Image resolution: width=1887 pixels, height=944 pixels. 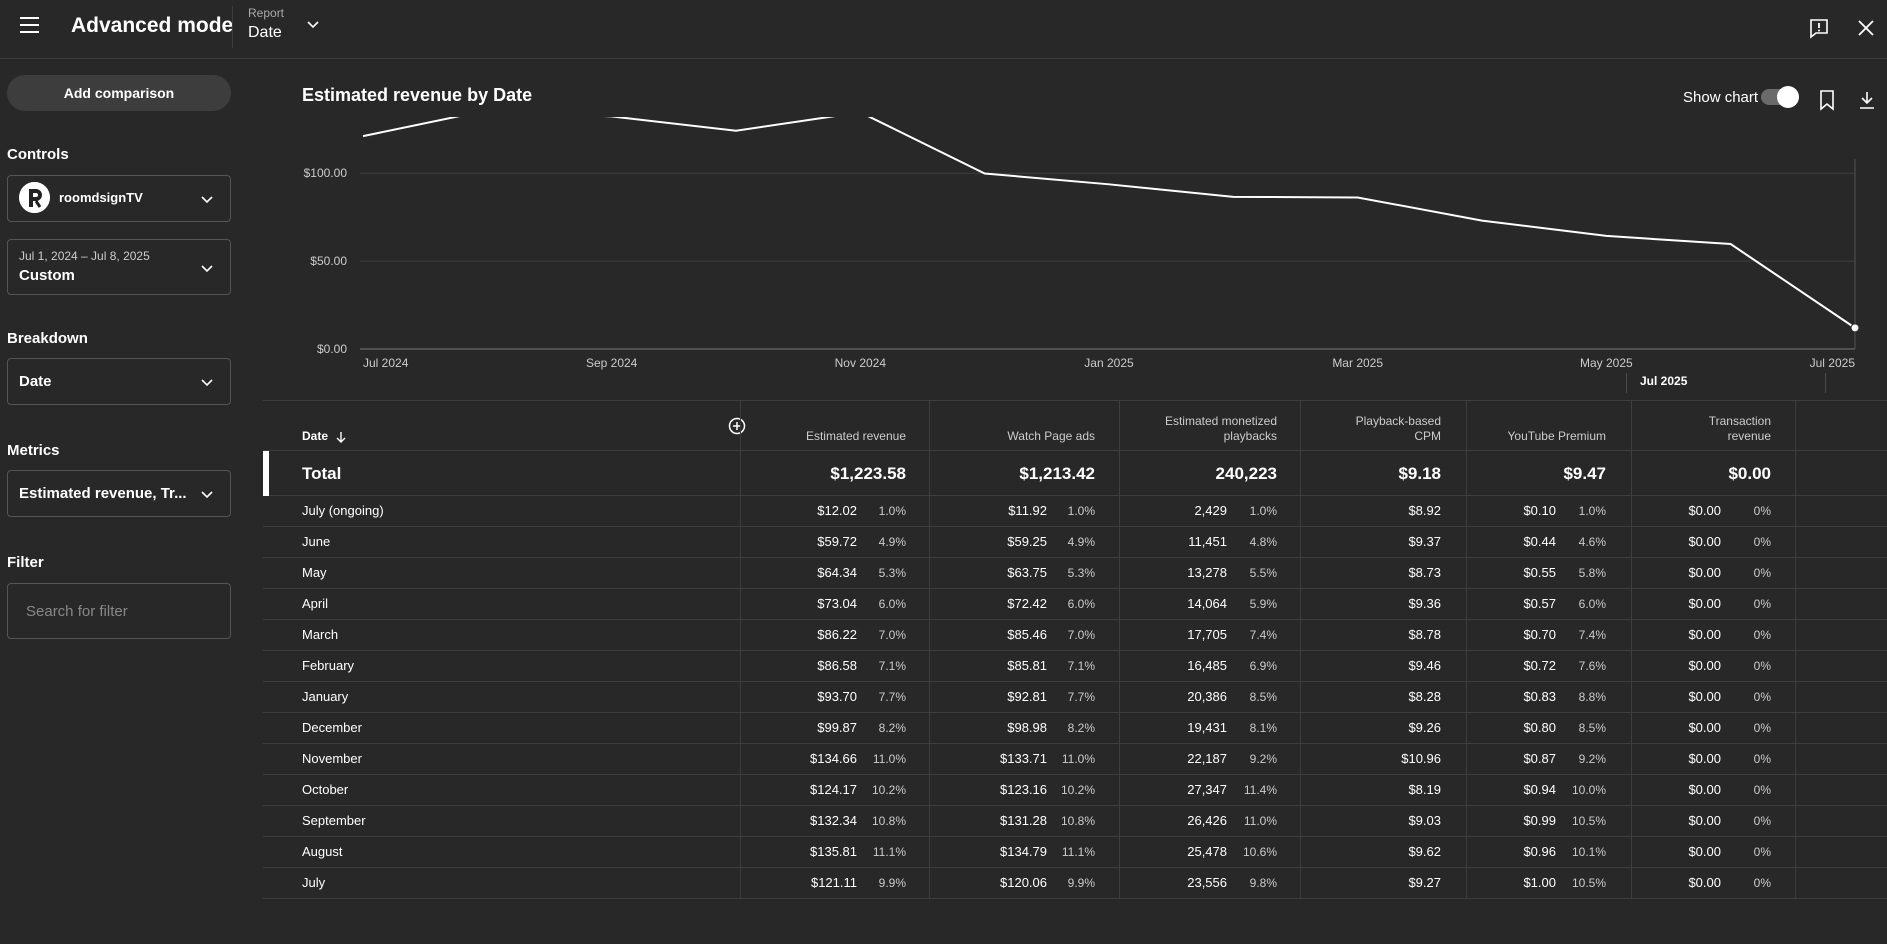 What do you see at coordinates (343, 510) in the screenshot?
I see `row-date: July (ongoing)` at bounding box center [343, 510].